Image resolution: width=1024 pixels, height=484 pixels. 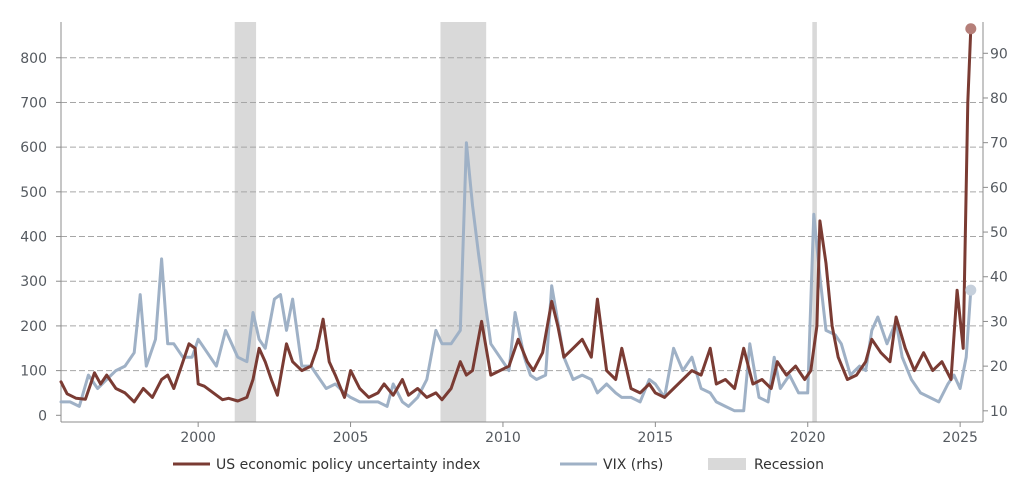 I want to click on right-tick-label-40: 40, so click(x=999, y=278).